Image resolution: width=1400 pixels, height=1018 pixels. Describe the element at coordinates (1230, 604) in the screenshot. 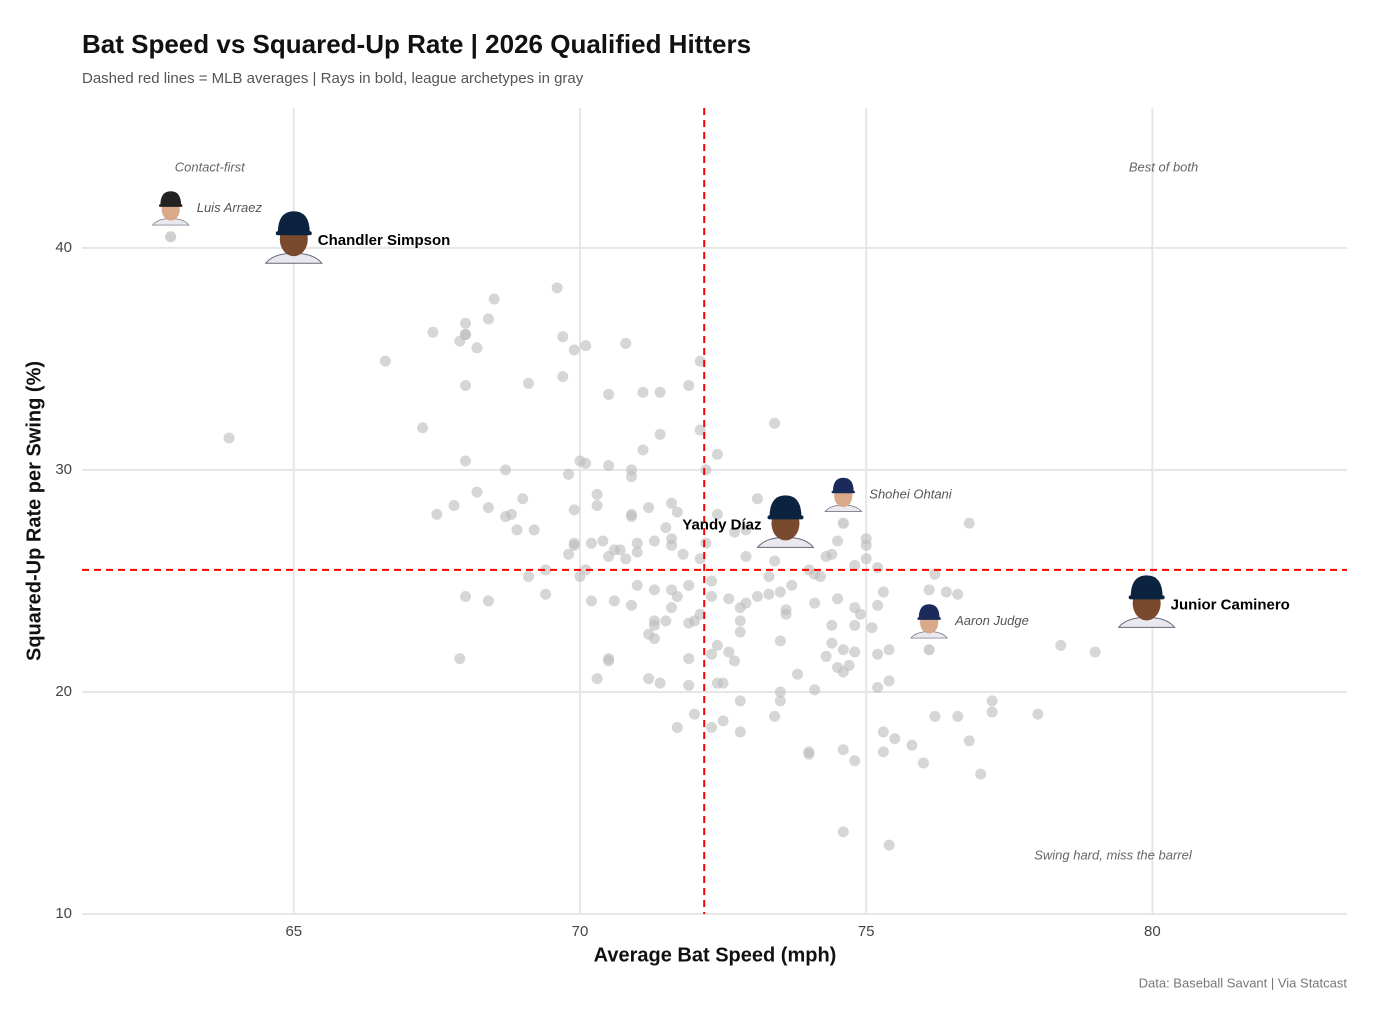

I see `player-label: Junior Caminero` at that location.